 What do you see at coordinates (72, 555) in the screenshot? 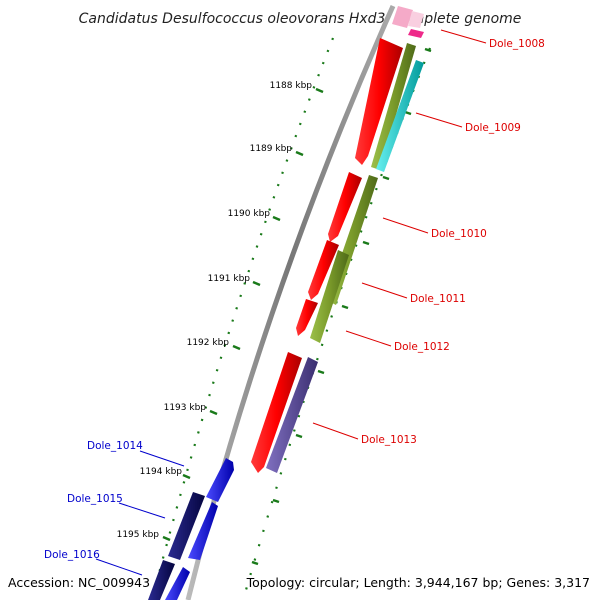
I see `gene-label-dole-1016: Dole_1016` at bounding box center [72, 555].